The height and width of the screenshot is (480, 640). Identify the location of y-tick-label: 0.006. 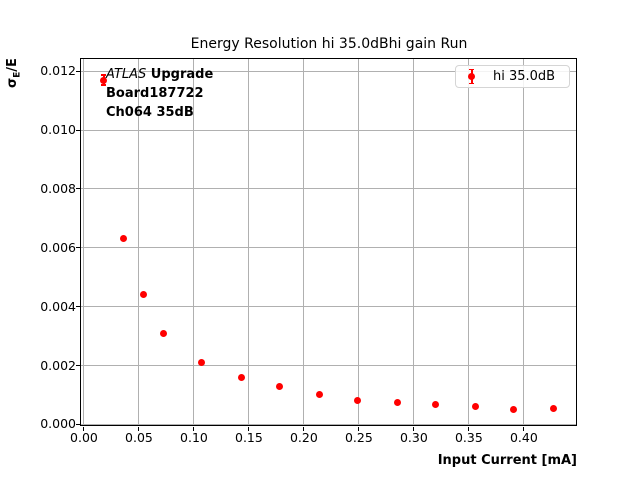
(58, 247).